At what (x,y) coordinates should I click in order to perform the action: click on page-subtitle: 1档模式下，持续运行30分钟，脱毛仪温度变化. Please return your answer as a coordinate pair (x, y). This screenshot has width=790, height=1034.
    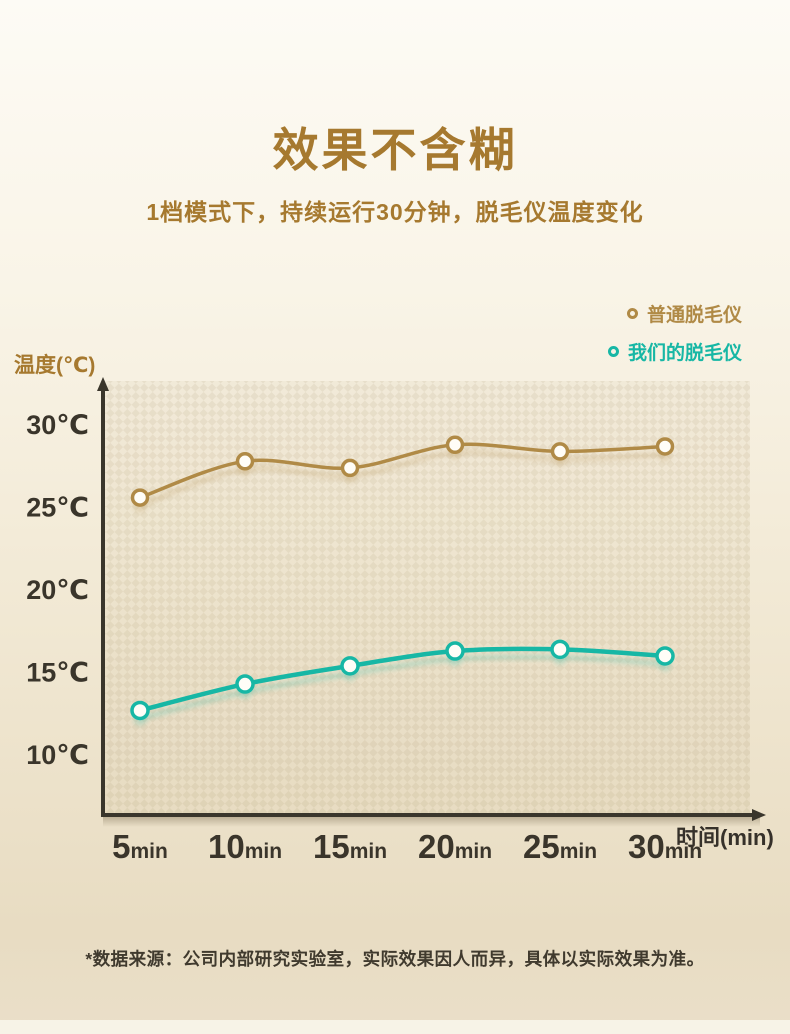
    Looking at the image, I should click on (395, 212).